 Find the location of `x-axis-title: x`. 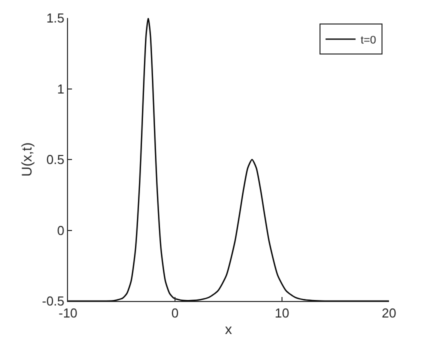

x-axis-title: x is located at coordinates (228, 328).